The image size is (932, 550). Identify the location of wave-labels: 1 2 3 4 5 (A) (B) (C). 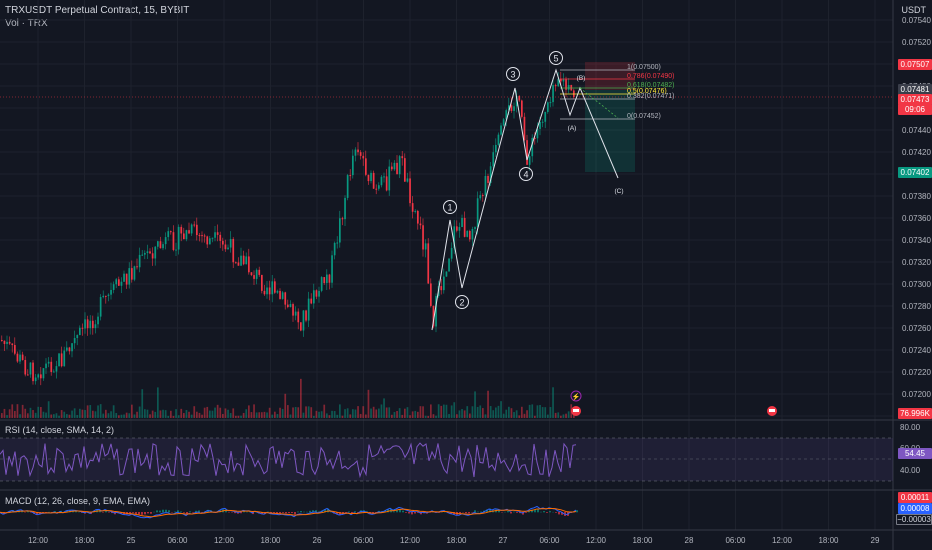
(533, 180).